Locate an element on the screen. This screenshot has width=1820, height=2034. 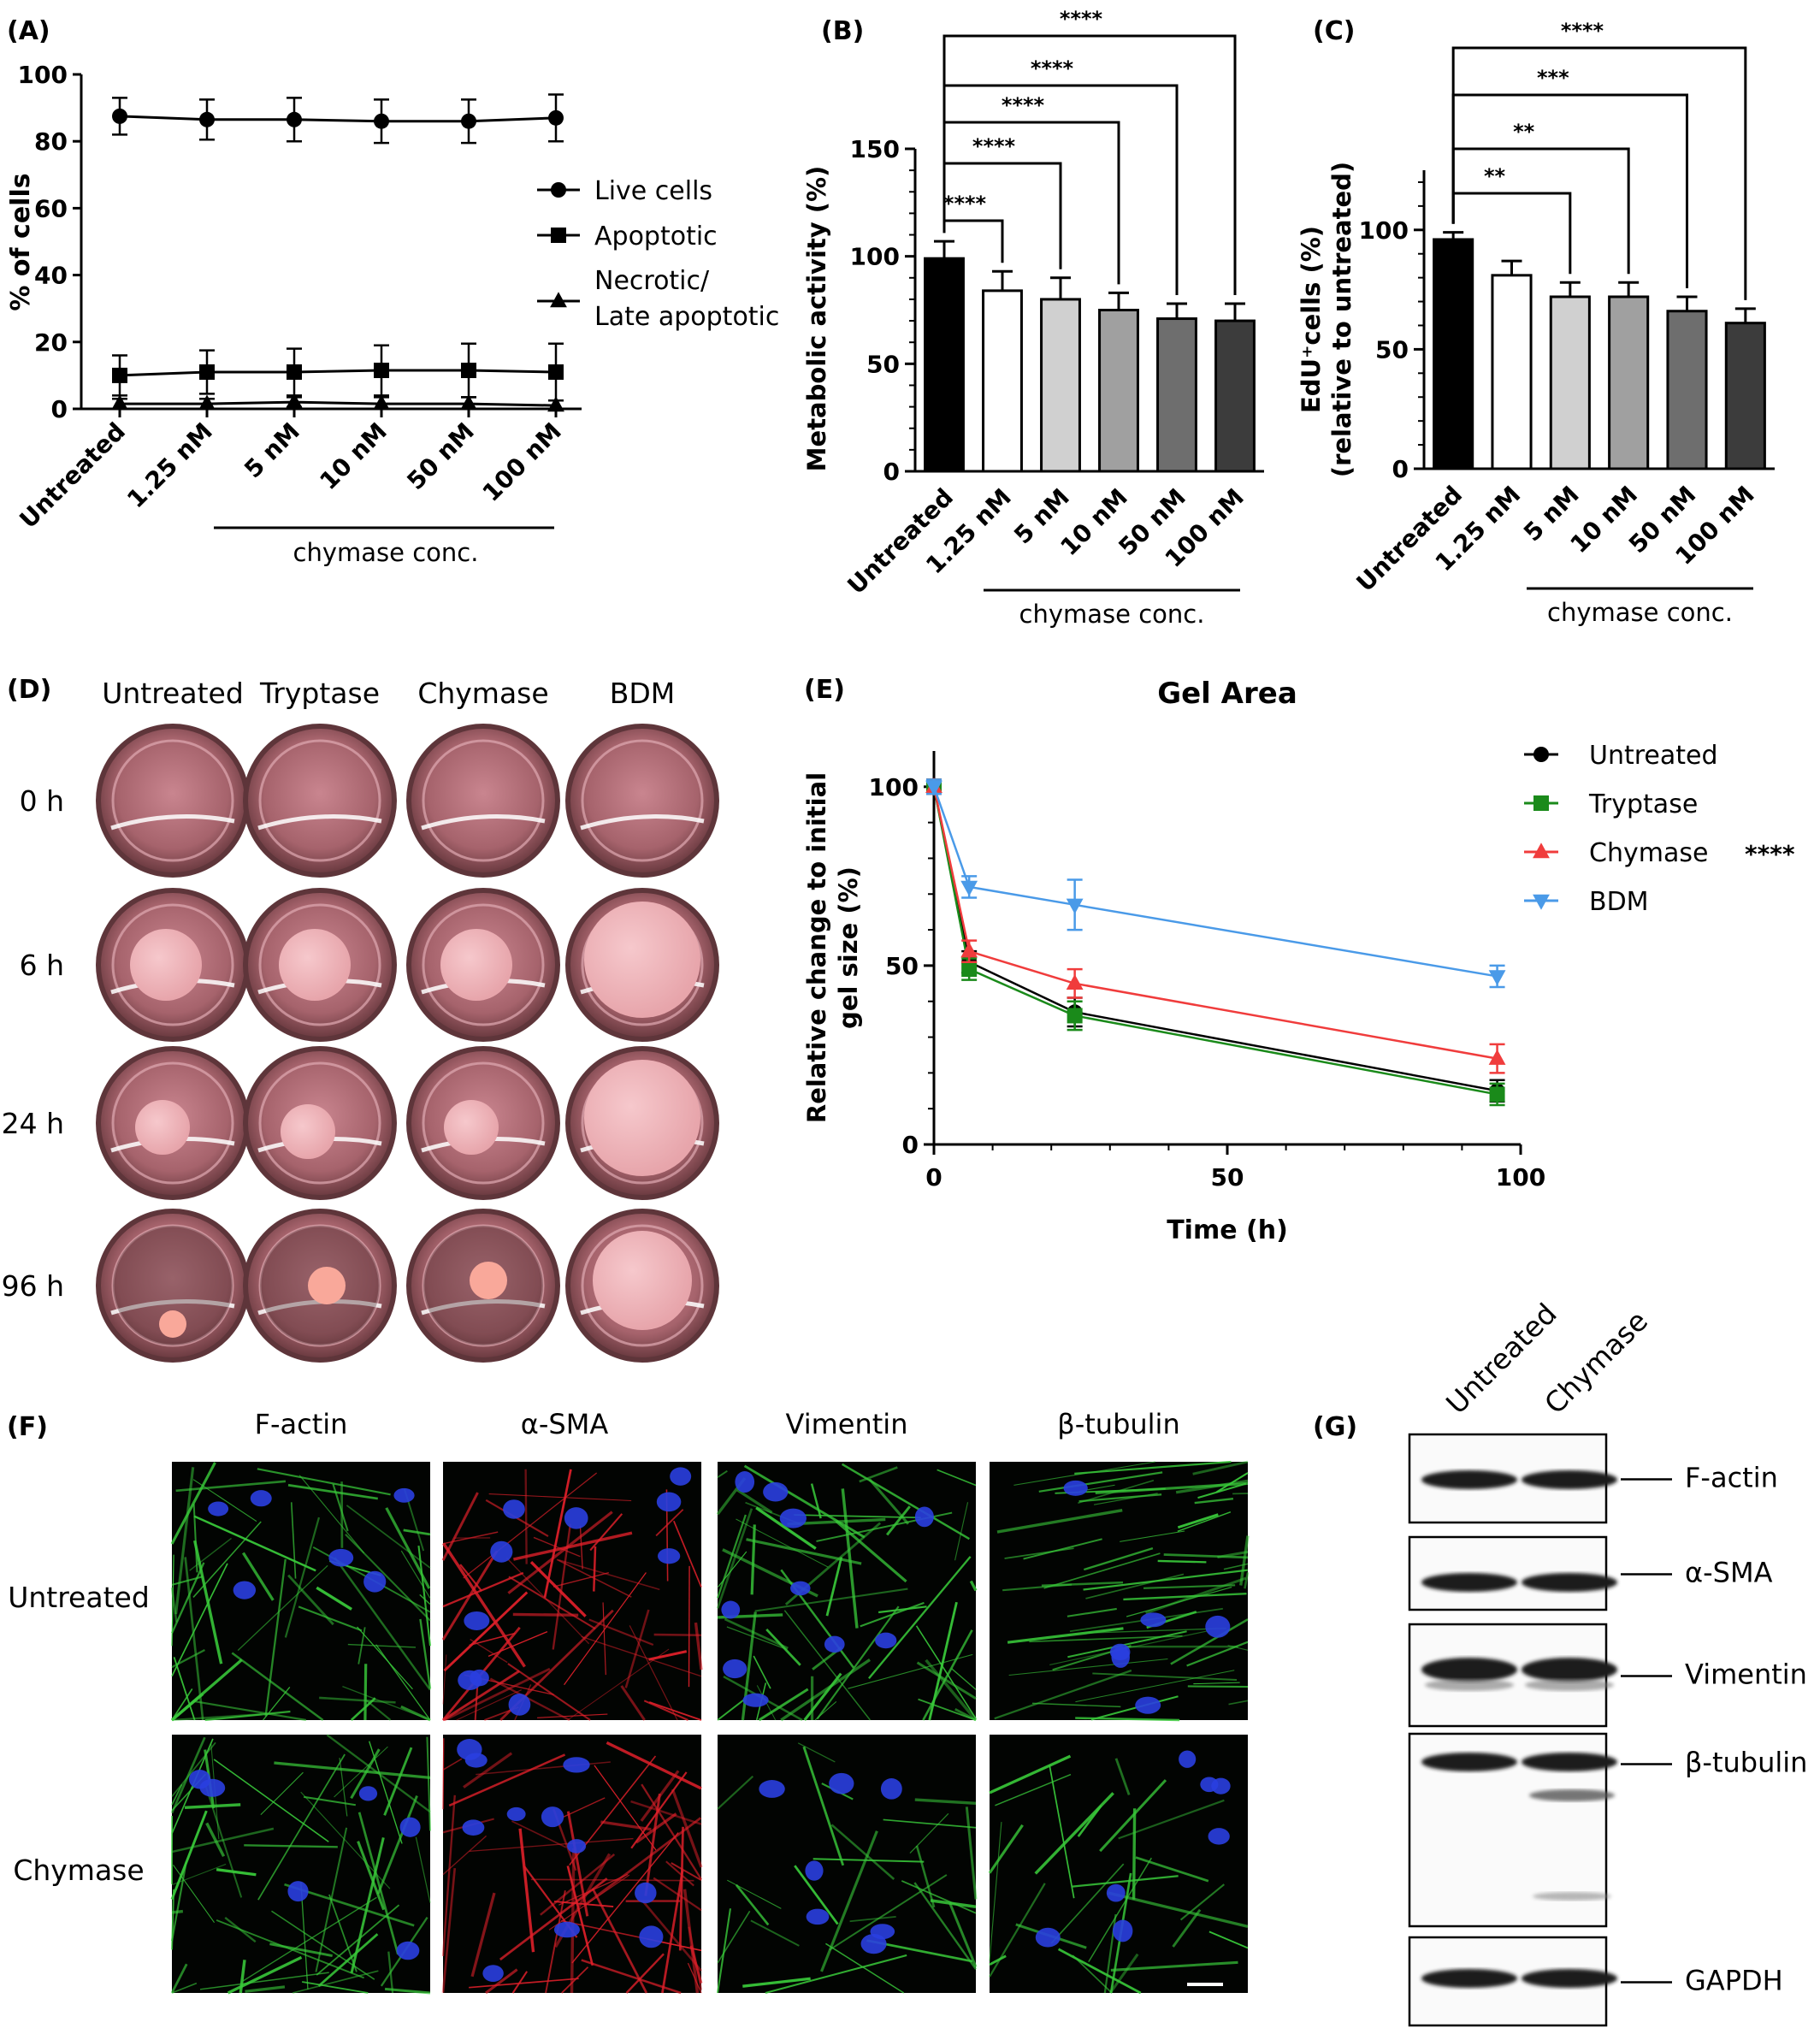
fluorescence-tile is located at coordinates (1119, 1864).